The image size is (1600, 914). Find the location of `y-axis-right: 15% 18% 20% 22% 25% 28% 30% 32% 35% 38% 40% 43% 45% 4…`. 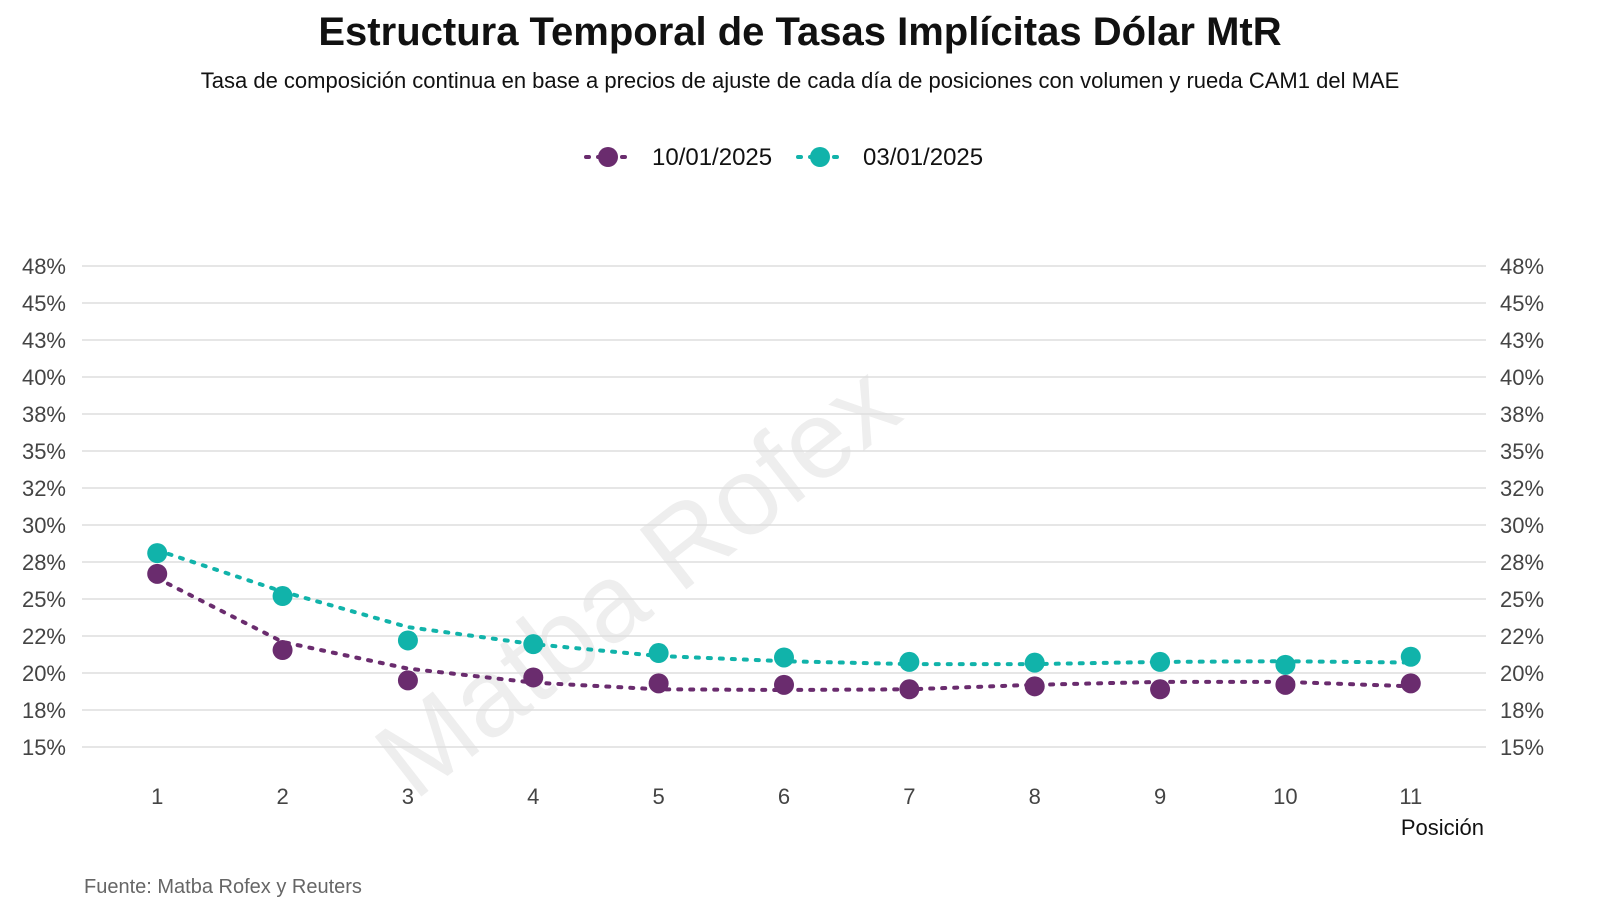

y-axis-right: 15% 18% 20% 22% 25% 28% 30% 32% 35% 38% 40% 43% 45% 4… is located at coordinates (1522, 507).